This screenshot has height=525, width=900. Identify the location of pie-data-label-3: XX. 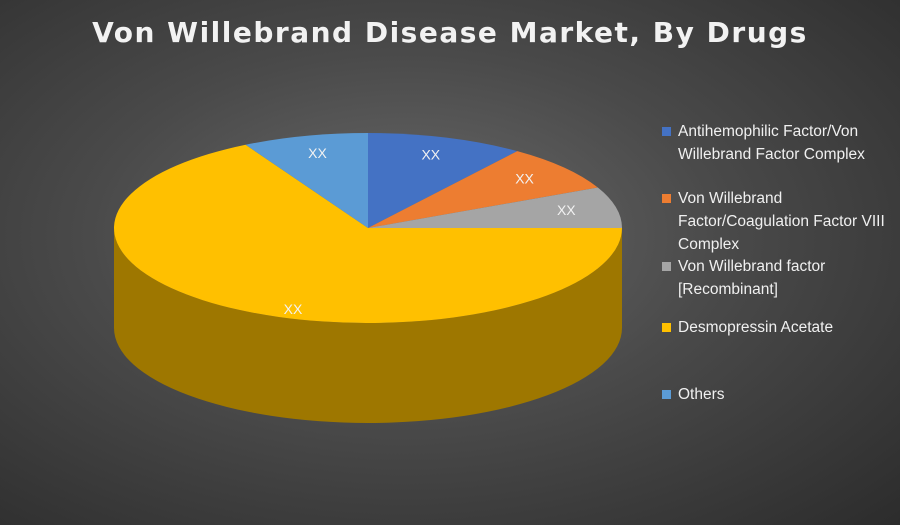
(566, 210).